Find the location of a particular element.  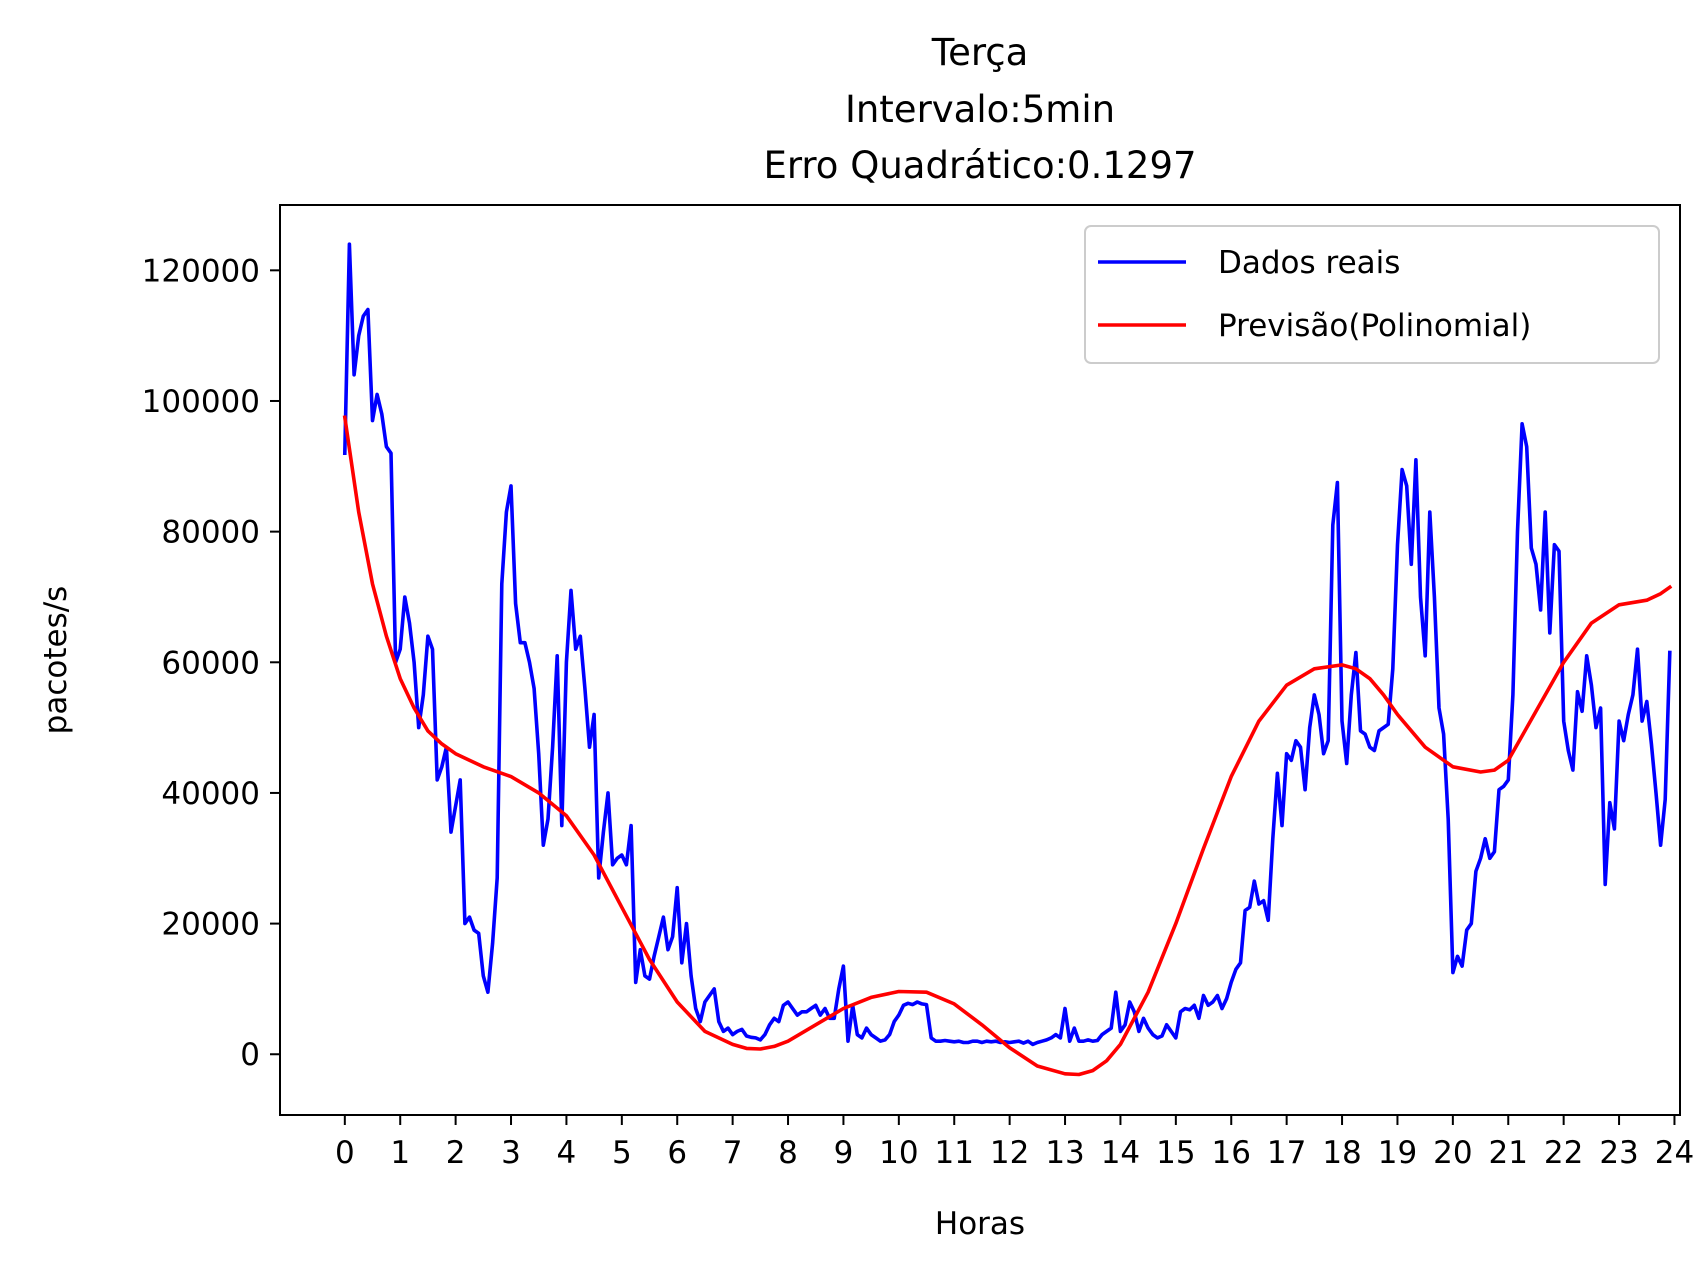

y-axis-label: pacotes/s is located at coordinates (56, 660).